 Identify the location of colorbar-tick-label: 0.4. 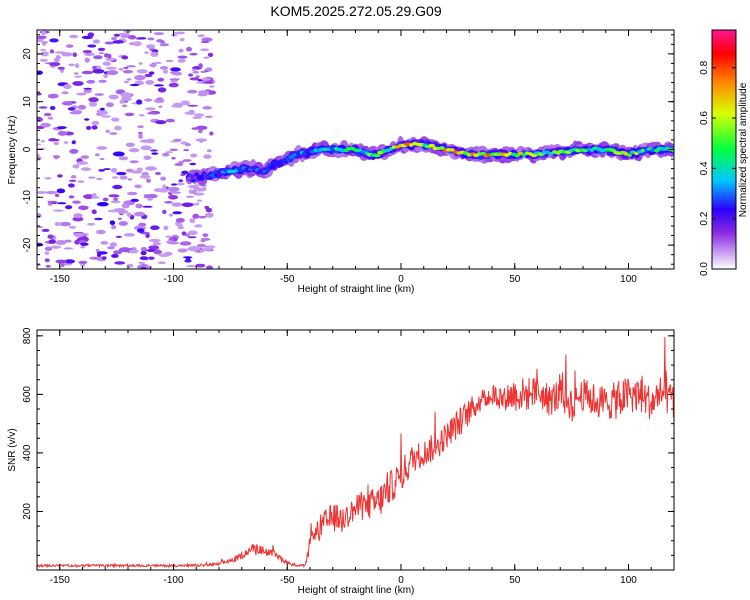
(704, 168).